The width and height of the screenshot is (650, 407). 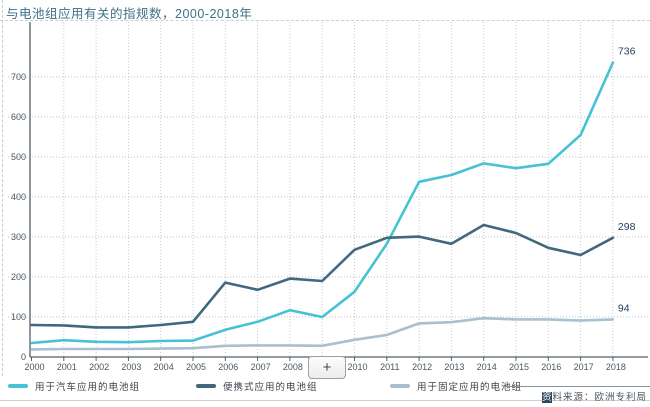 I want to click on zoom-in-button: +, so click(x=327, y=367).